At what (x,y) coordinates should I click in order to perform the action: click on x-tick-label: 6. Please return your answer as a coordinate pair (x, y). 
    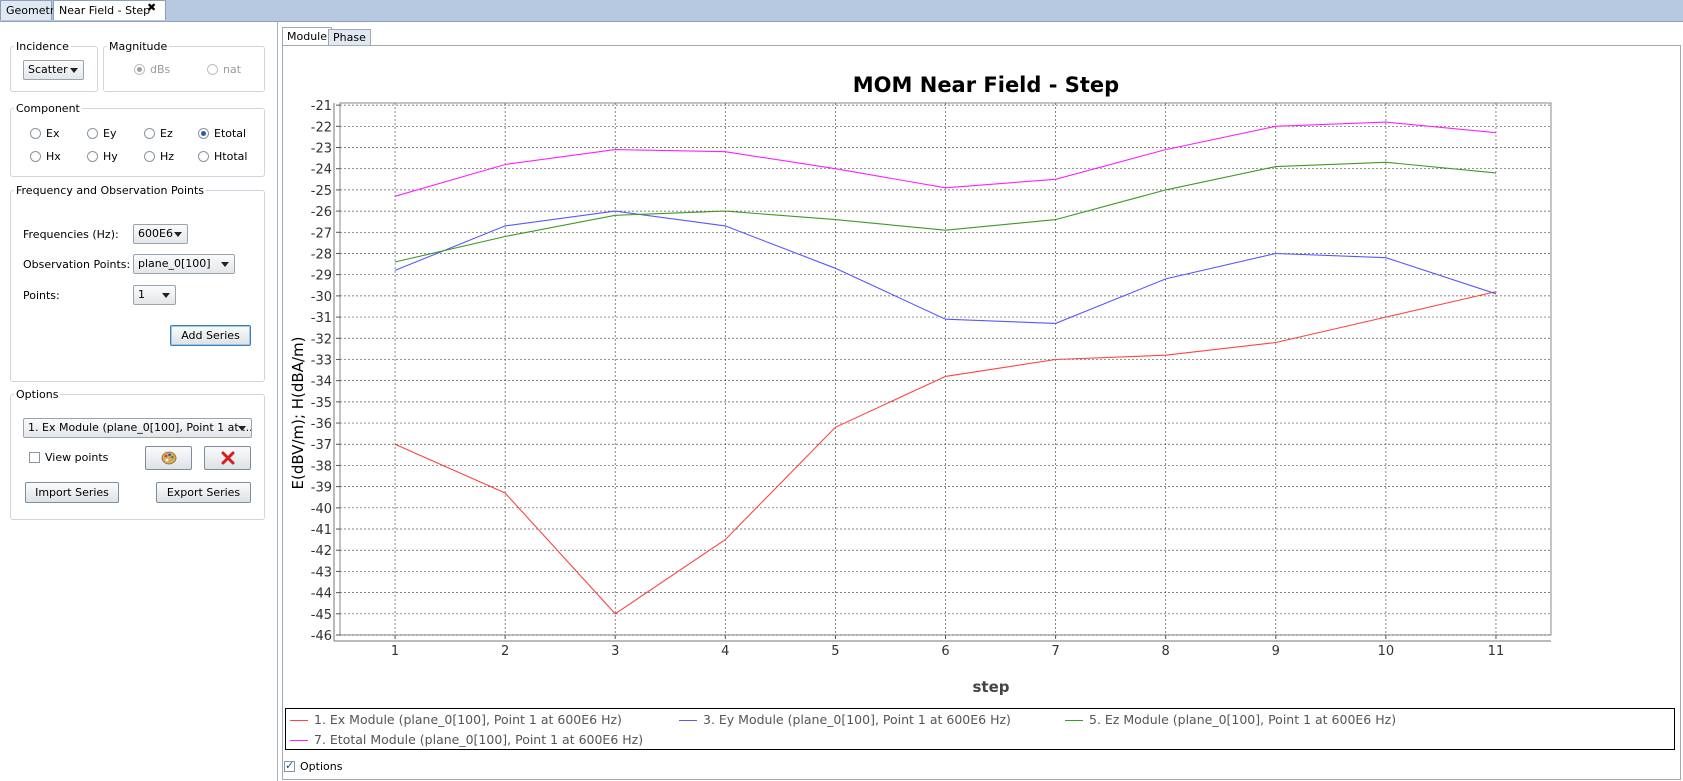
    Looking at the image, I should click on (945, 651).